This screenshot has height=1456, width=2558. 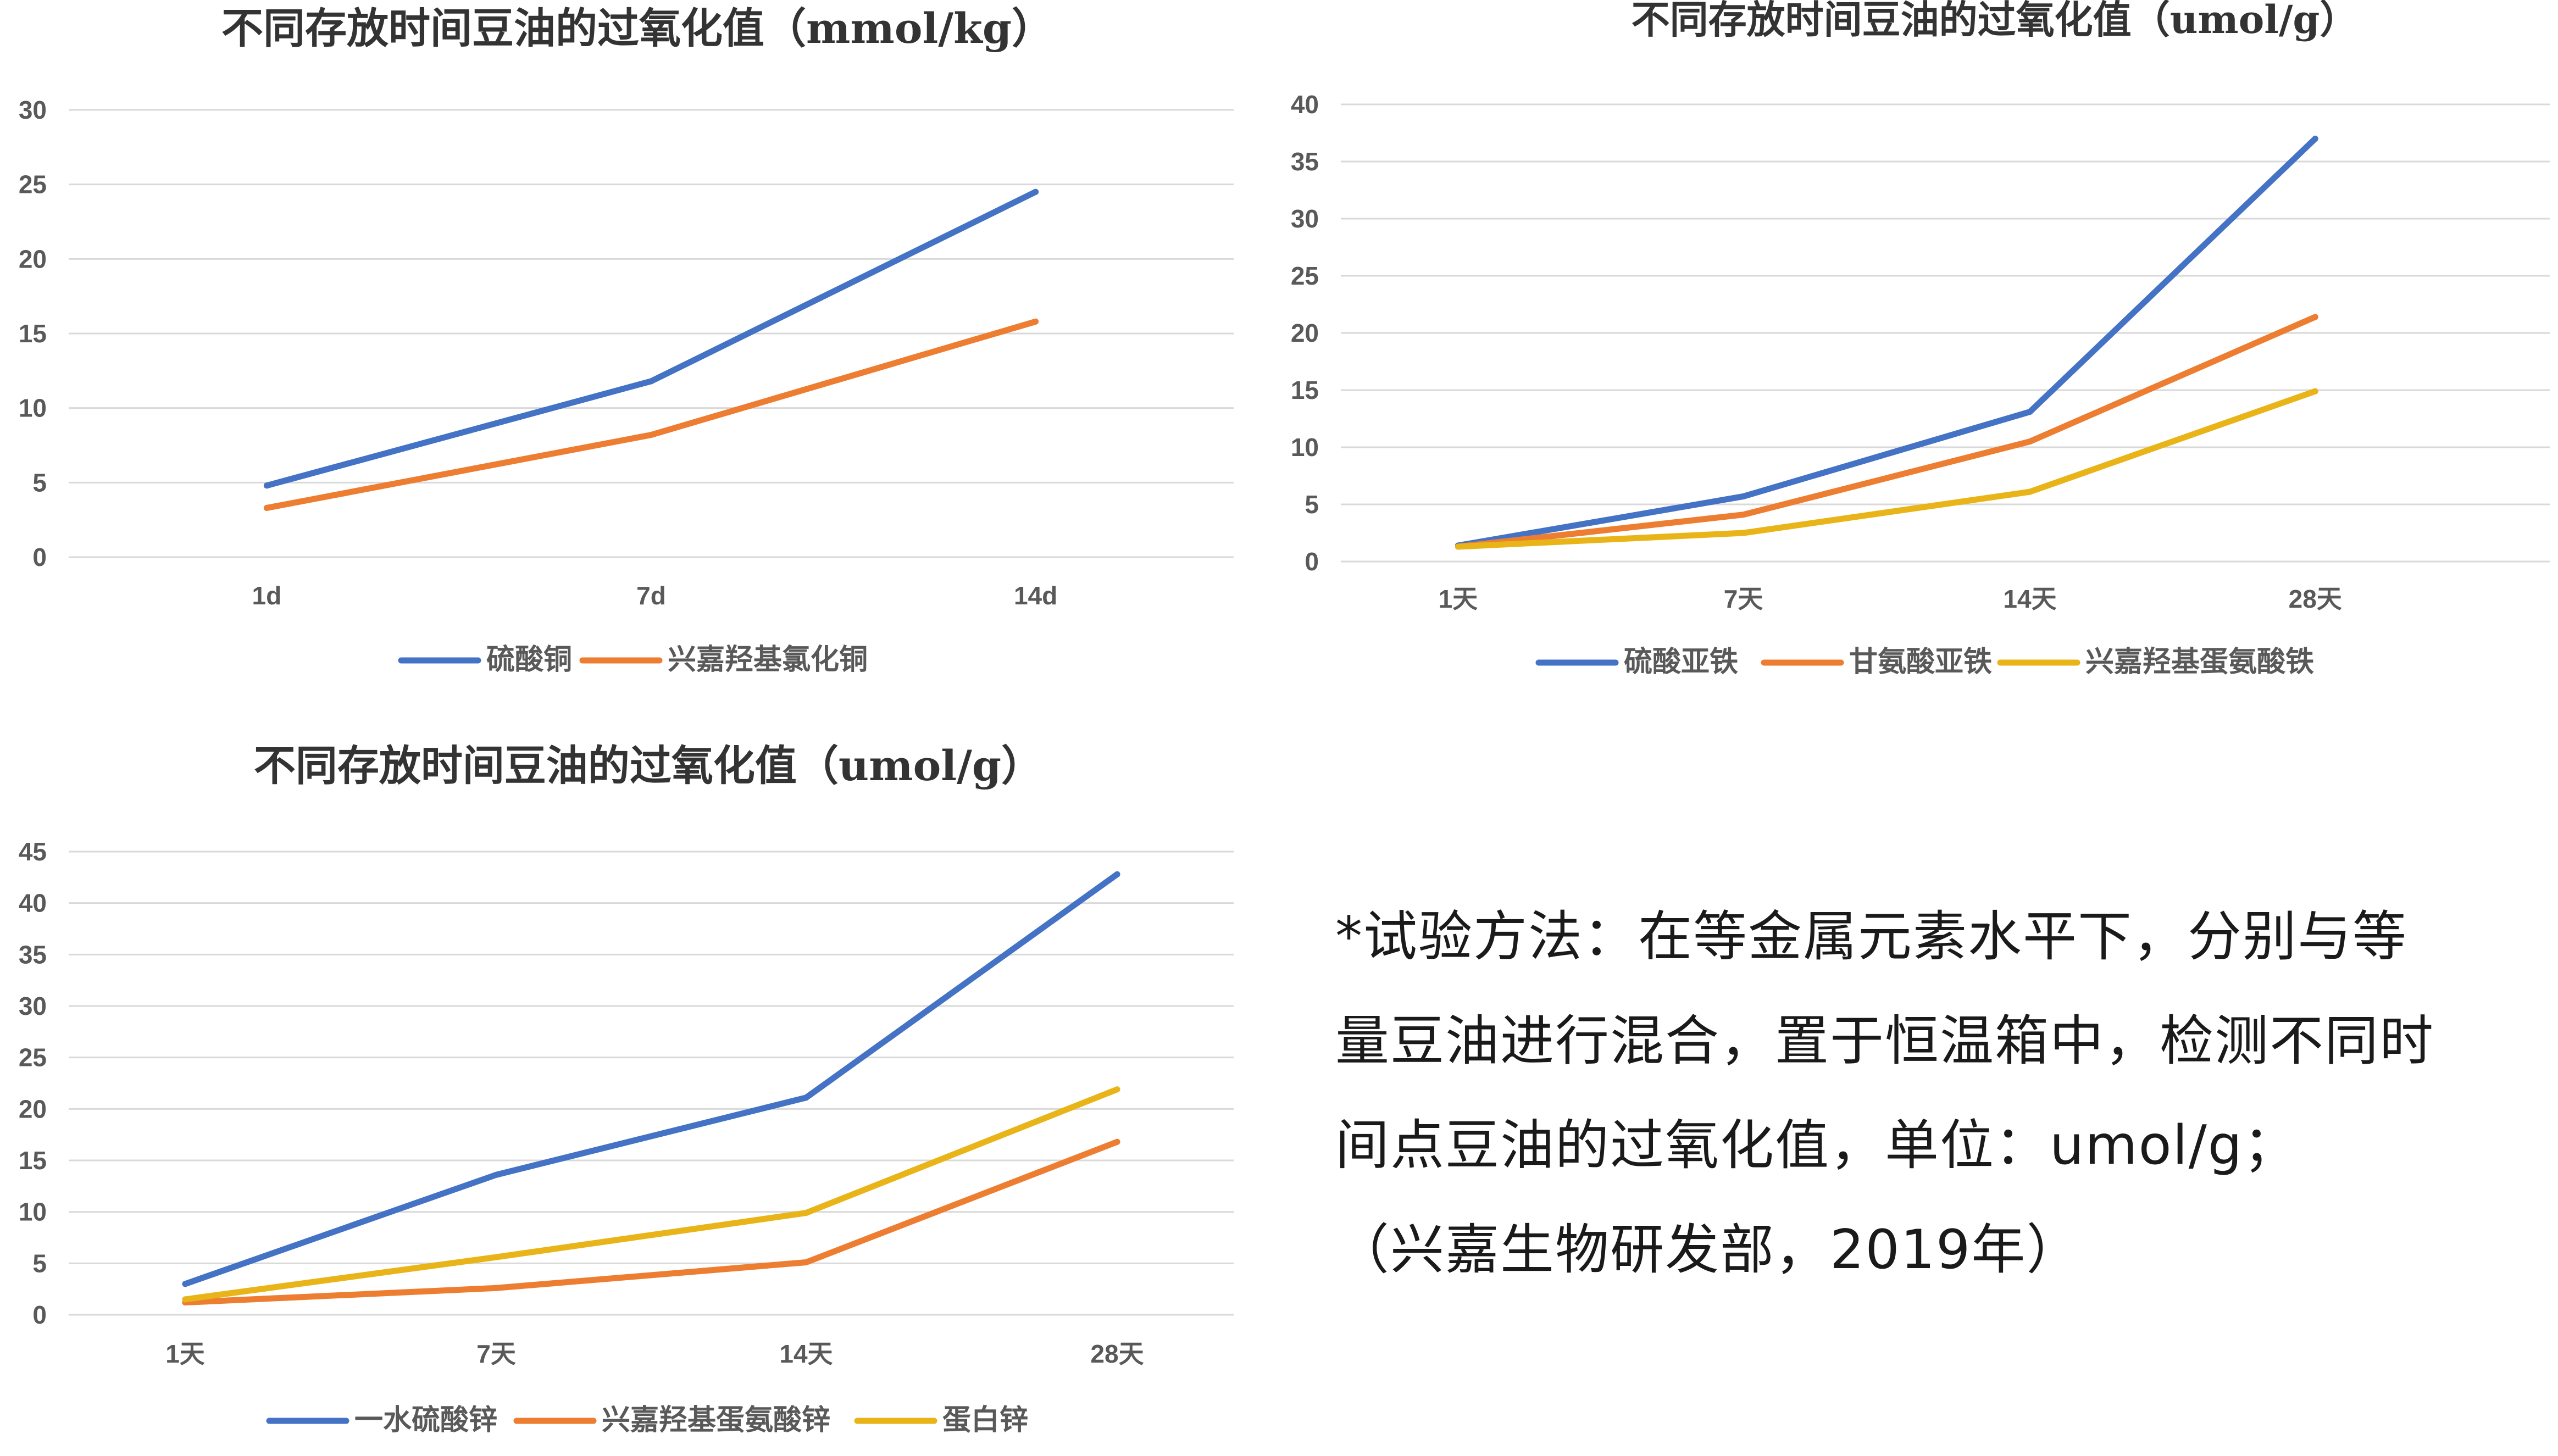 What do you see at coordinates (1995, 21) in the screenshot?
I see `iron-chart-title: 不同存放时间豆油的过氧化值（umol/g）` at bounding box center [1995, 21].